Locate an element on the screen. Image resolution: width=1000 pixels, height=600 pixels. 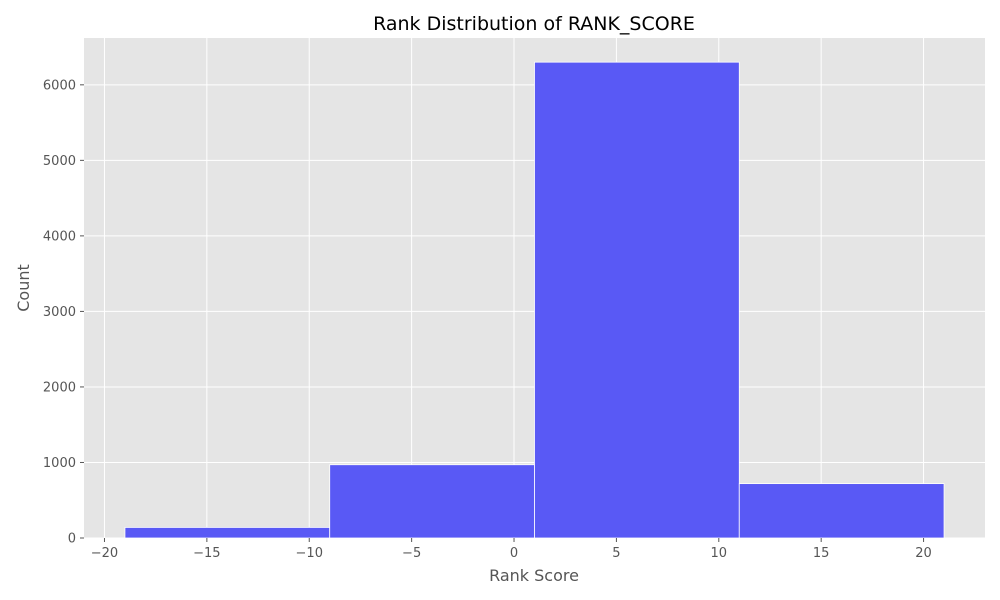
x-tick-label: −10 is located at coordinates (309, 553).